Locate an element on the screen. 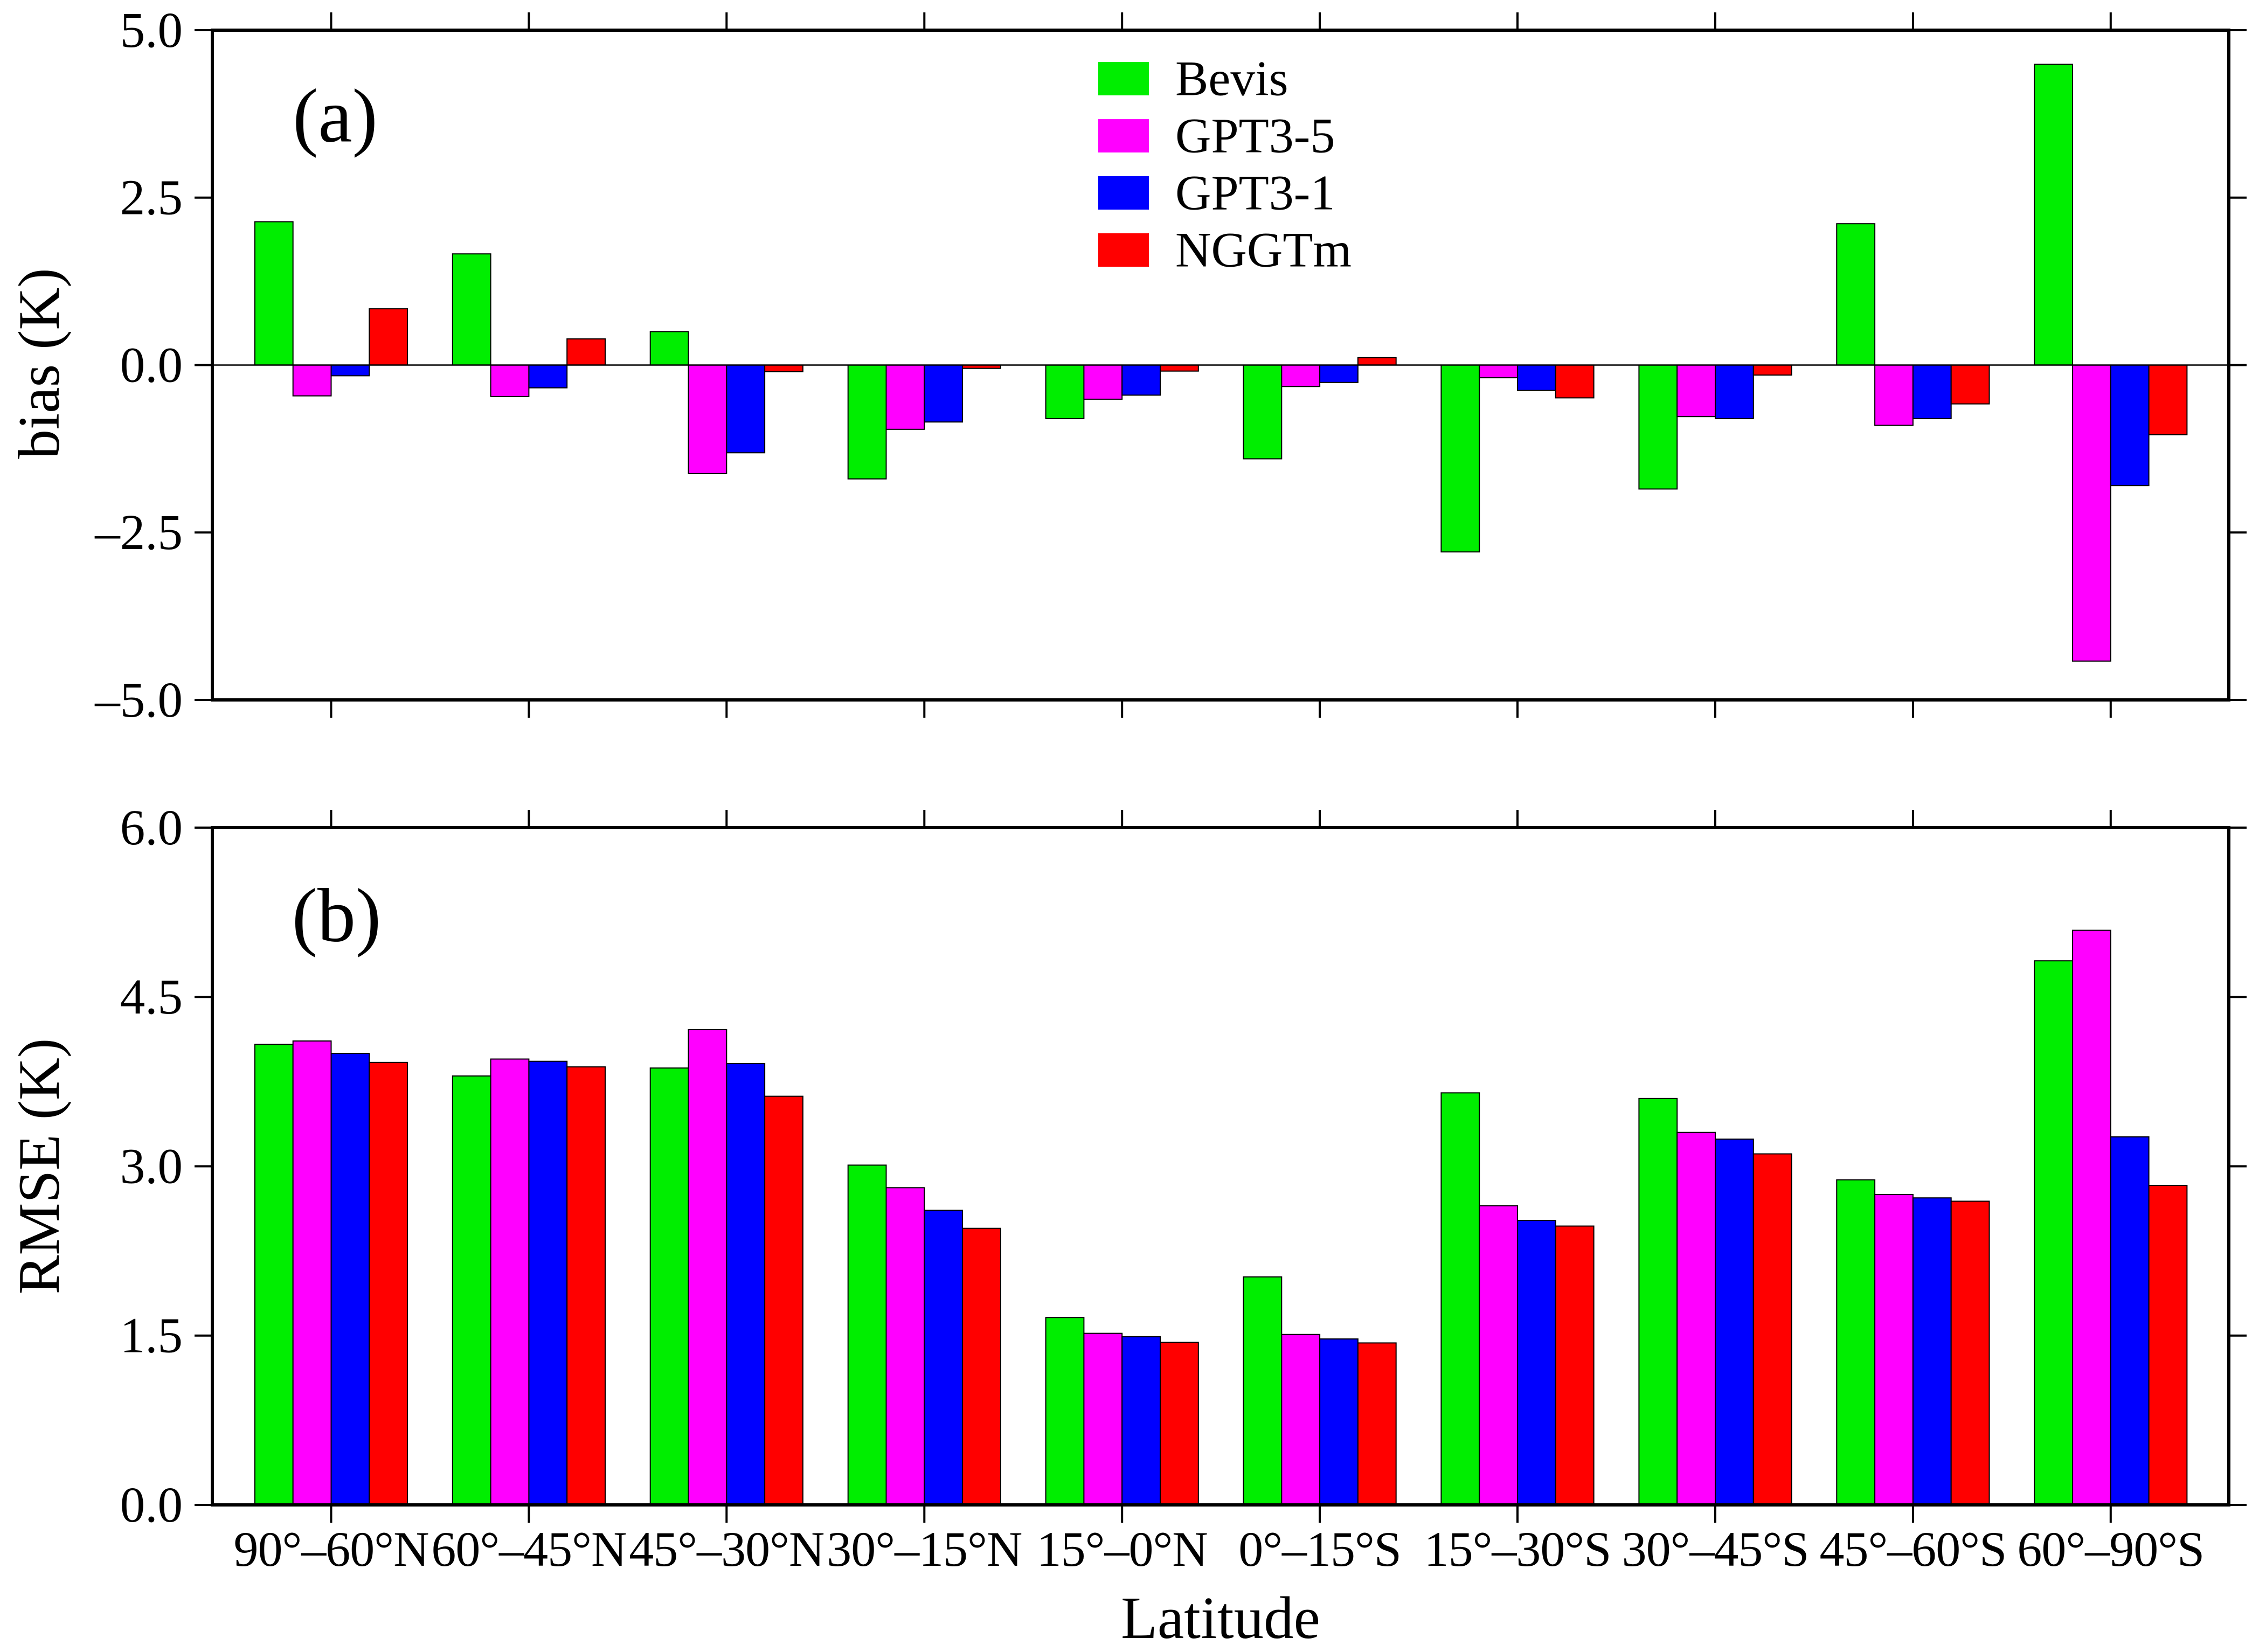  svg-text: Bevis is located at coordinates (1231, 78).